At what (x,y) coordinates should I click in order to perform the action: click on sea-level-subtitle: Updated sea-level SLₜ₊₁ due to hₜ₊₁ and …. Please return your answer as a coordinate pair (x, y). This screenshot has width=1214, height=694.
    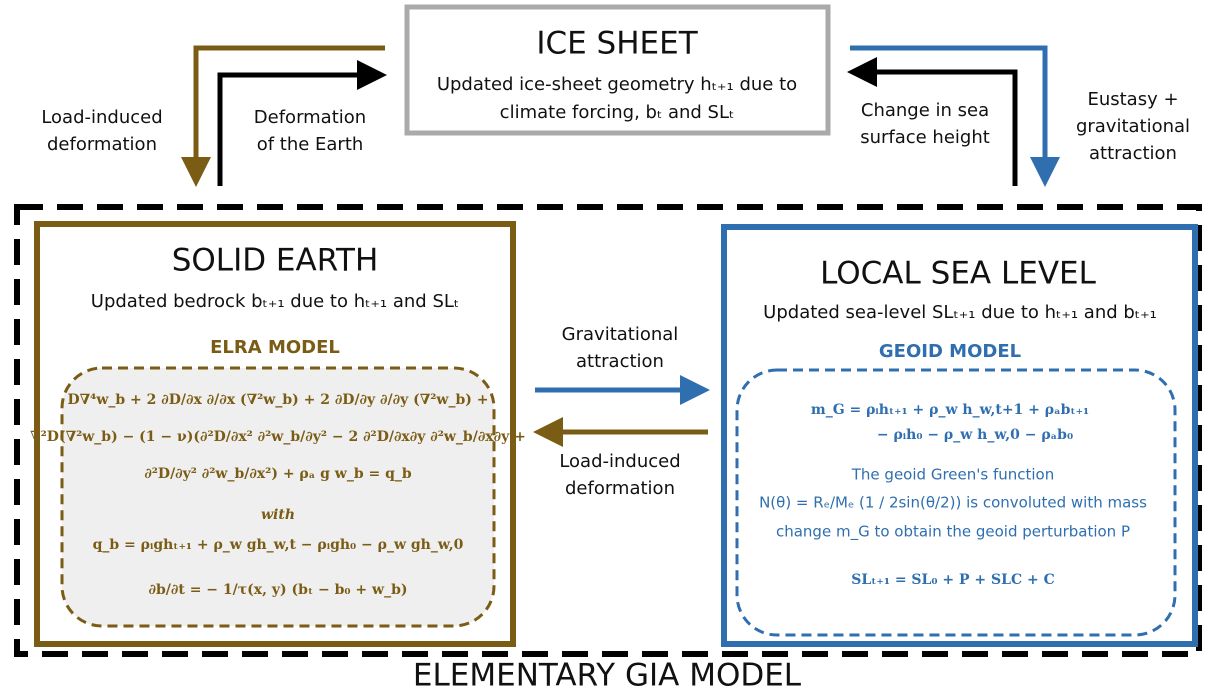
    Looking at the image, I should click on (960, 312).